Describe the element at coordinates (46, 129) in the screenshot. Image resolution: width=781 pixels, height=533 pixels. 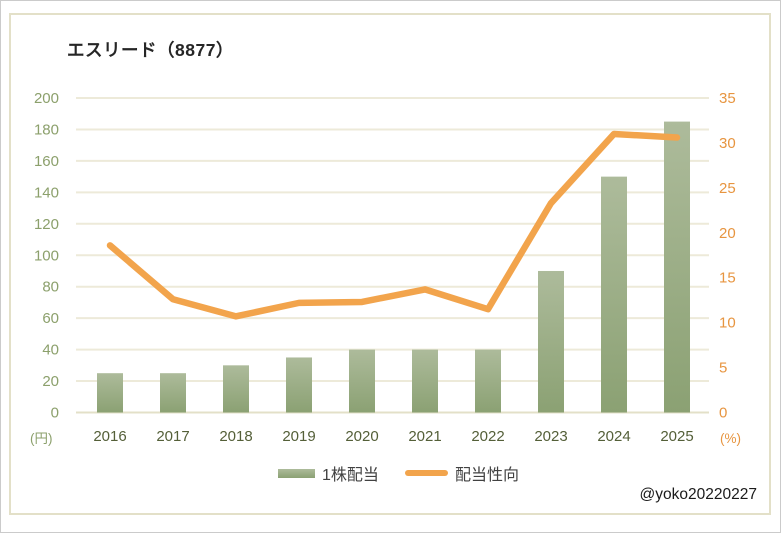
I see `svg-text: 180` at that location.